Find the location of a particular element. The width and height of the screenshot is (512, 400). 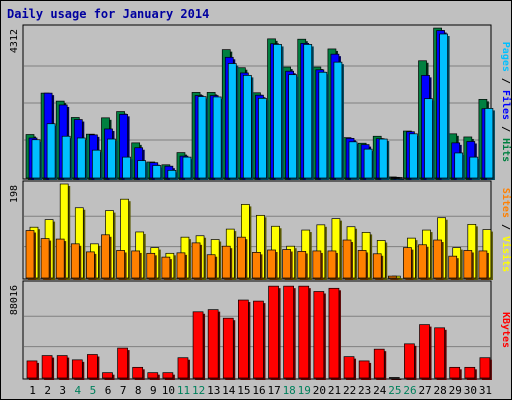

x-tick-label-9: 9 is located at coordinates (153, 390).